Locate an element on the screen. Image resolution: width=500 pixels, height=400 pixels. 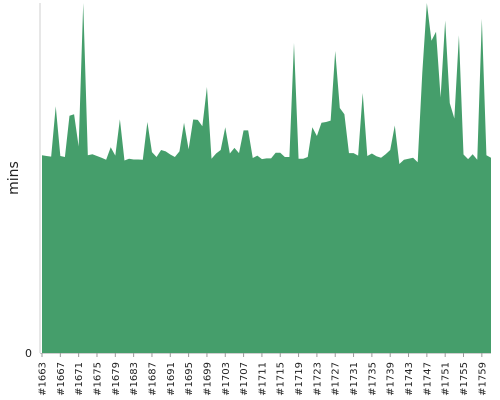
x-tick-label: #1667 is located at coordinates (61, 379).